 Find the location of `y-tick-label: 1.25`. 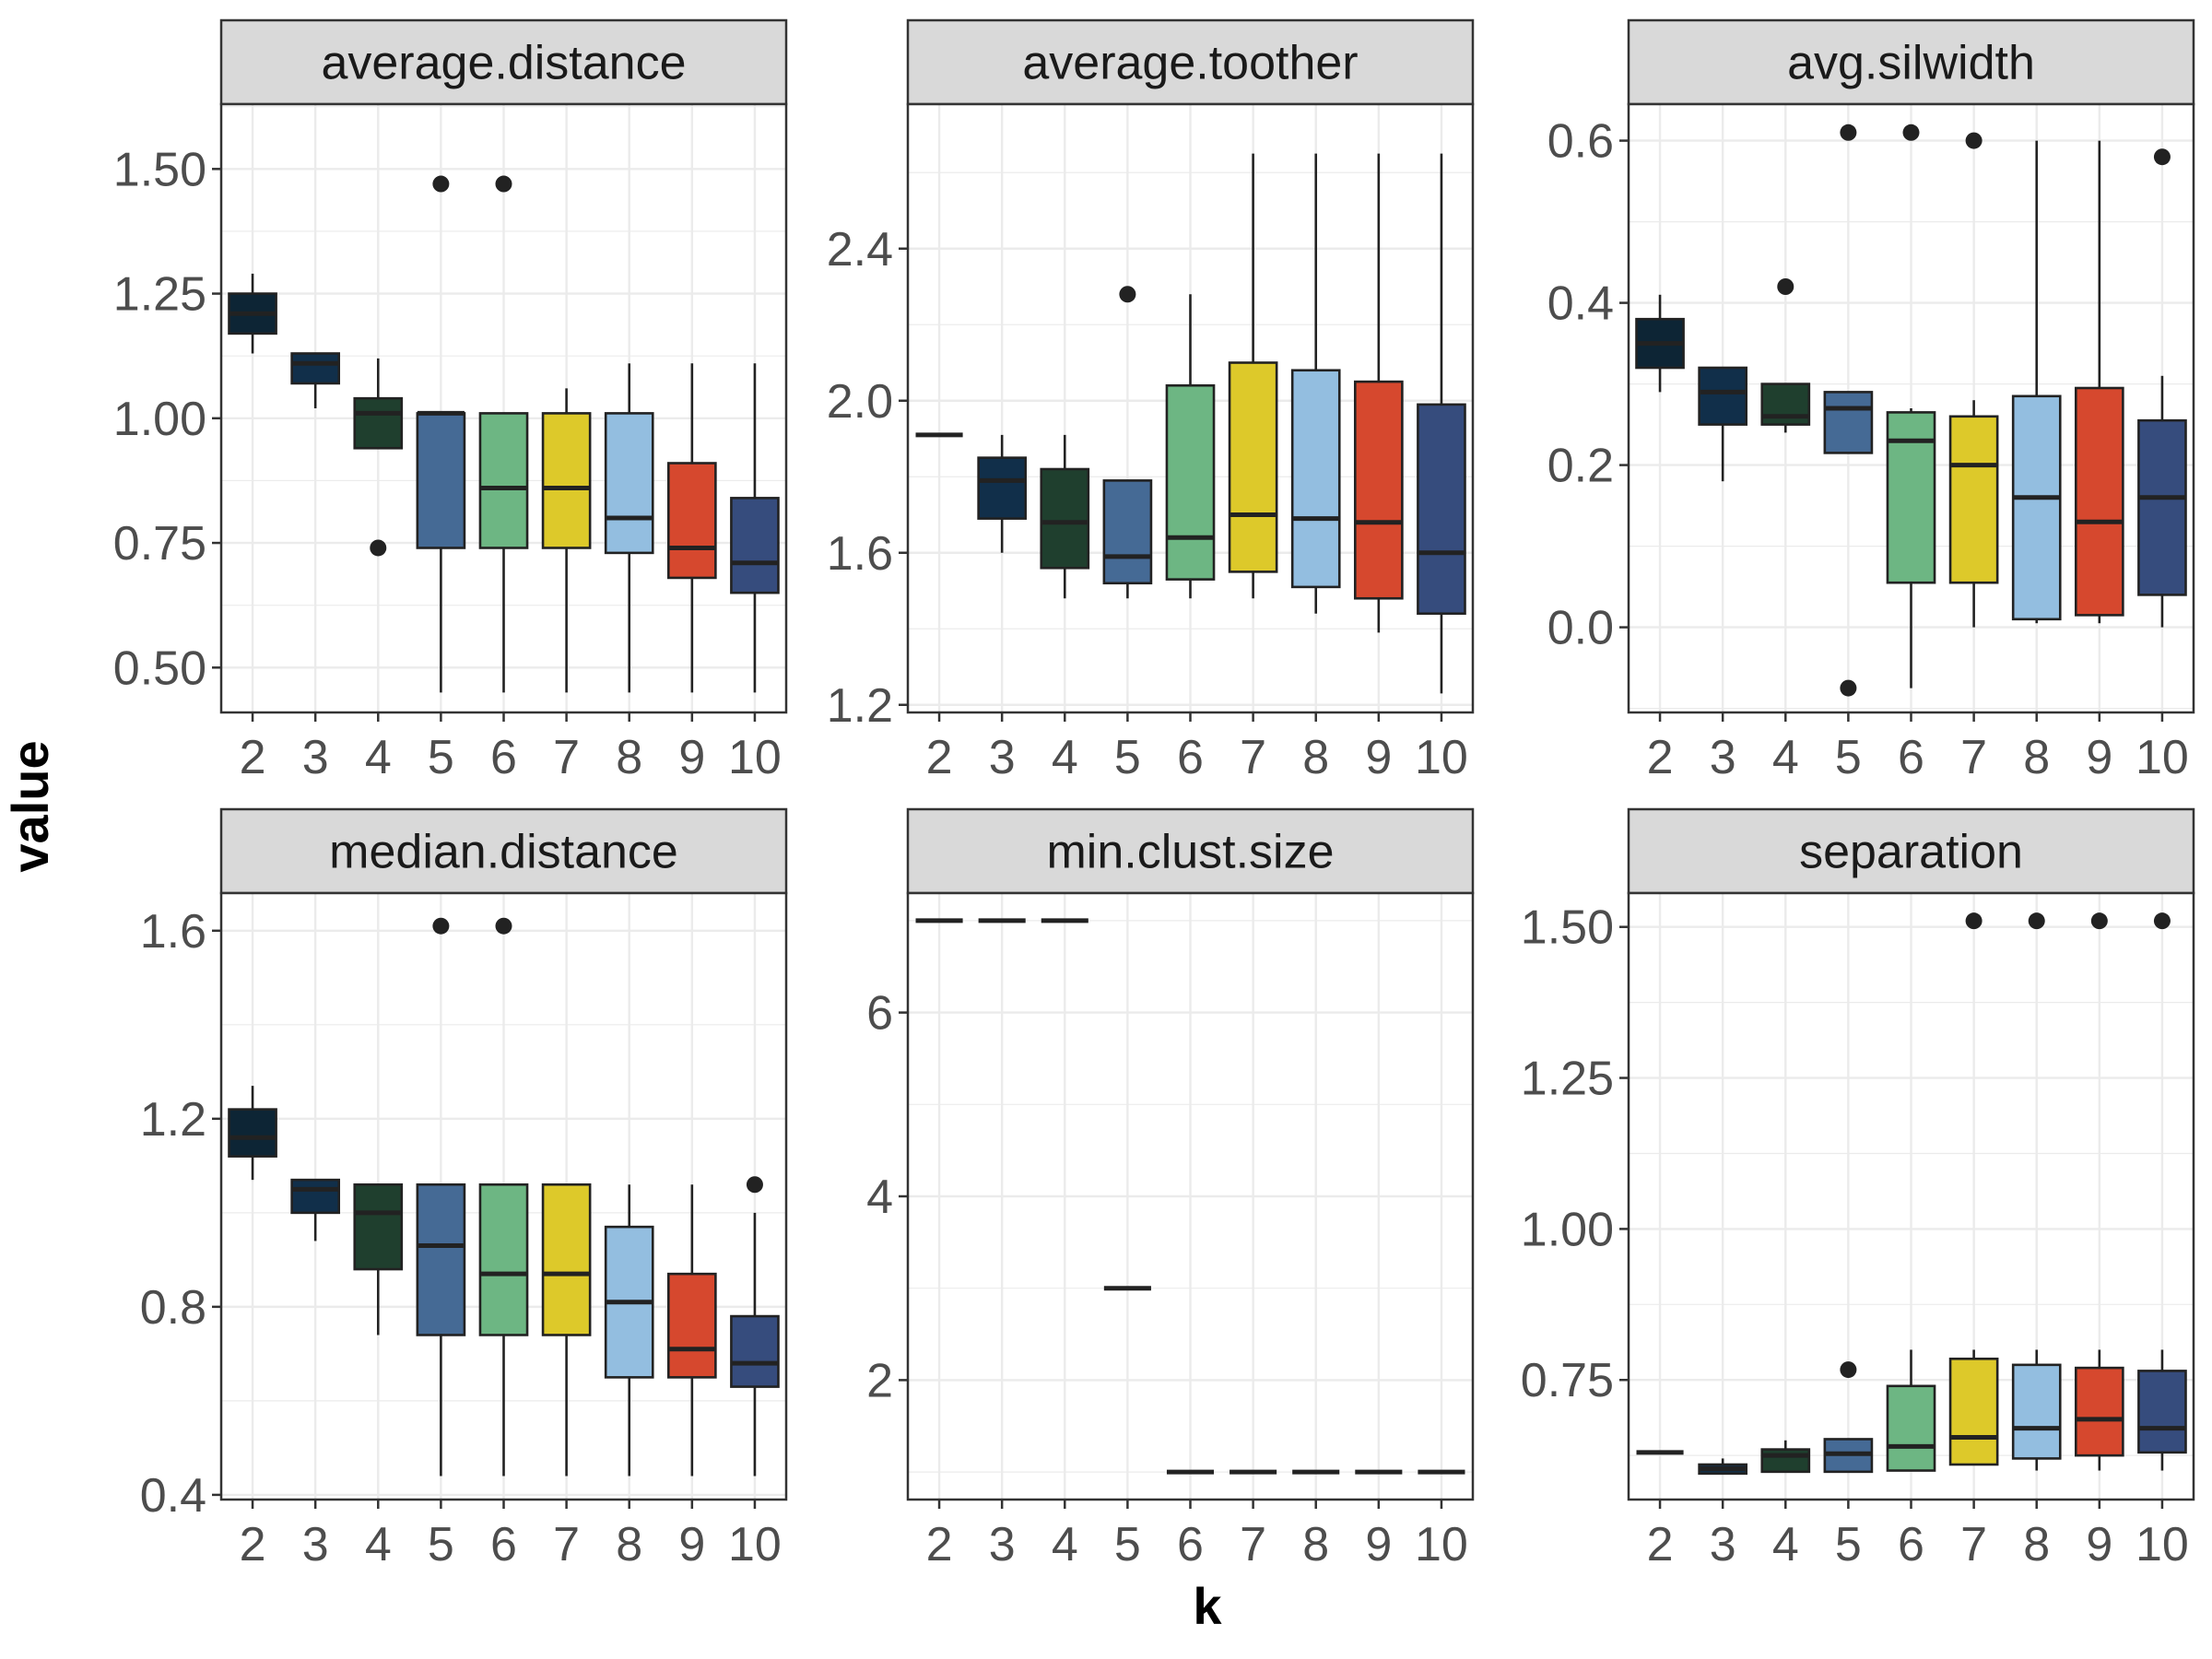

y-tick-label: 1.25 is located at coordinates (1567, 1079).